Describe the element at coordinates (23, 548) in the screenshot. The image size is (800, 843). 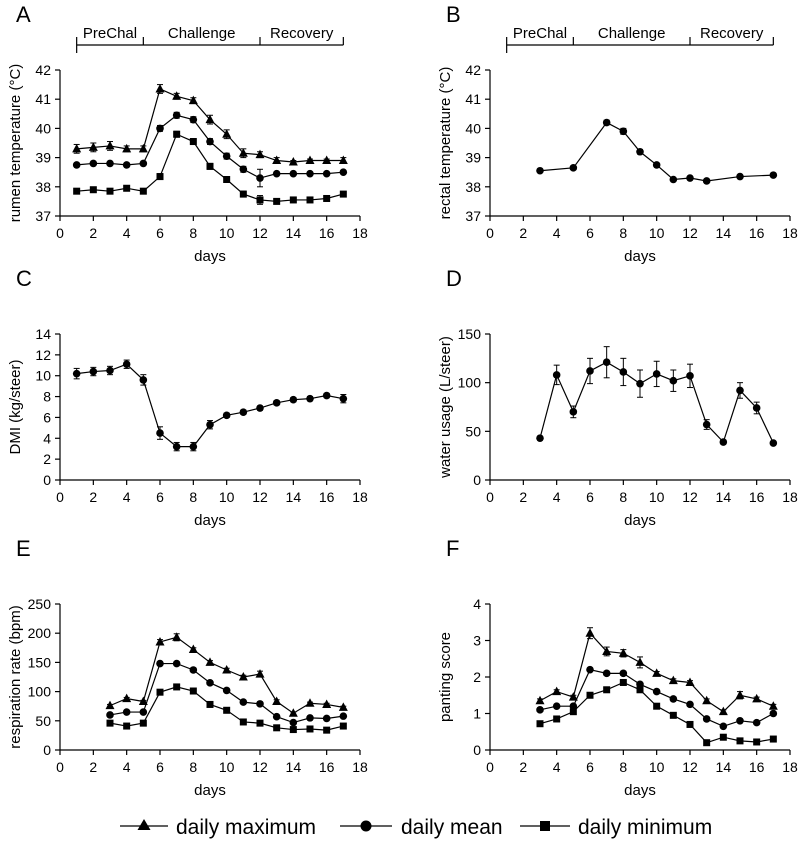
I see `panel-letter: E` at that location.